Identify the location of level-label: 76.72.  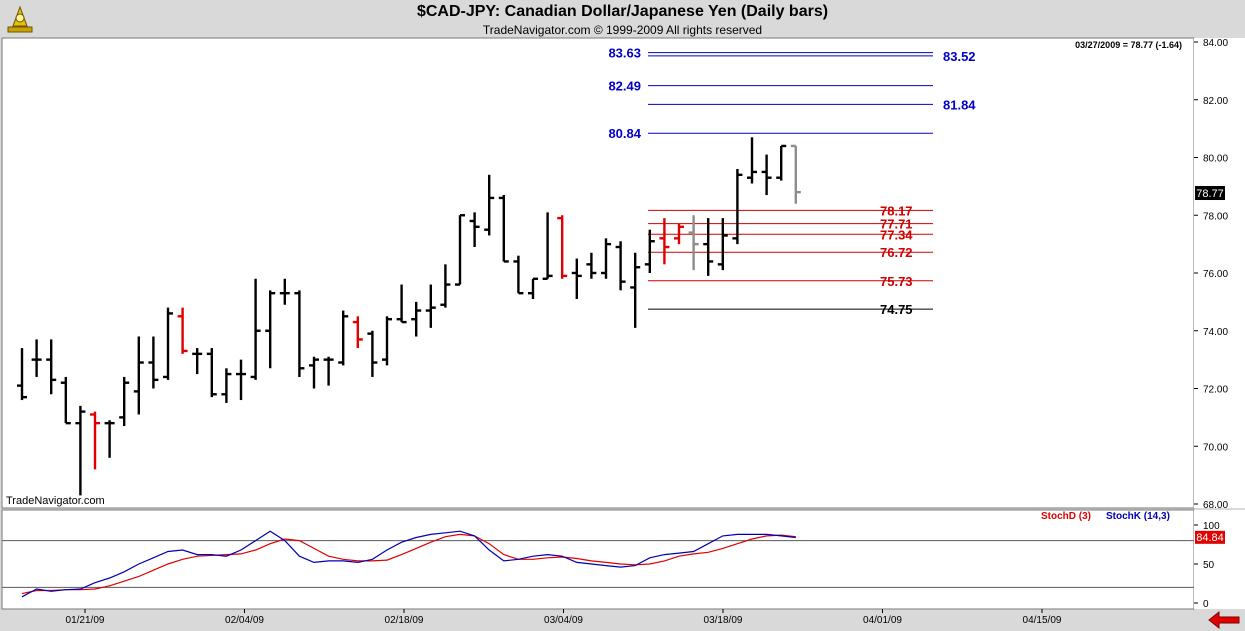
(896, 252).